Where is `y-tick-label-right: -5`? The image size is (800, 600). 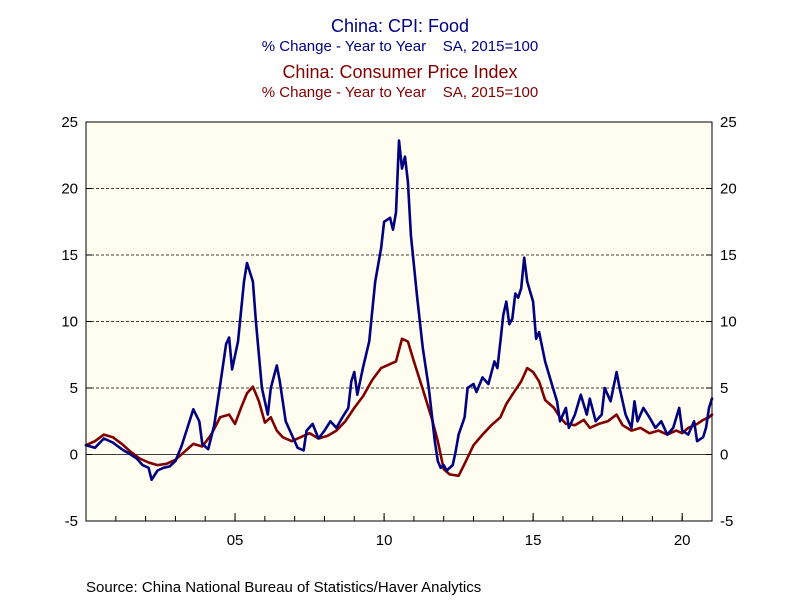
y-tick-label-right: -5 is located at coordinates (726, 521).